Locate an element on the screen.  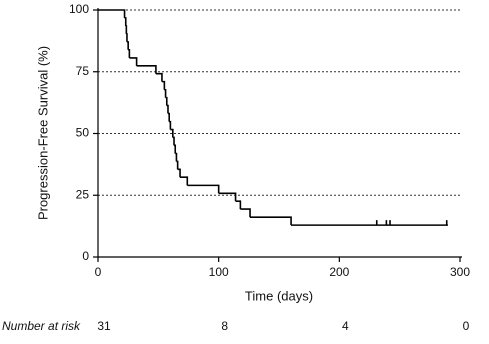
y-tick-label: 25 is located at coordinates (83, 194).